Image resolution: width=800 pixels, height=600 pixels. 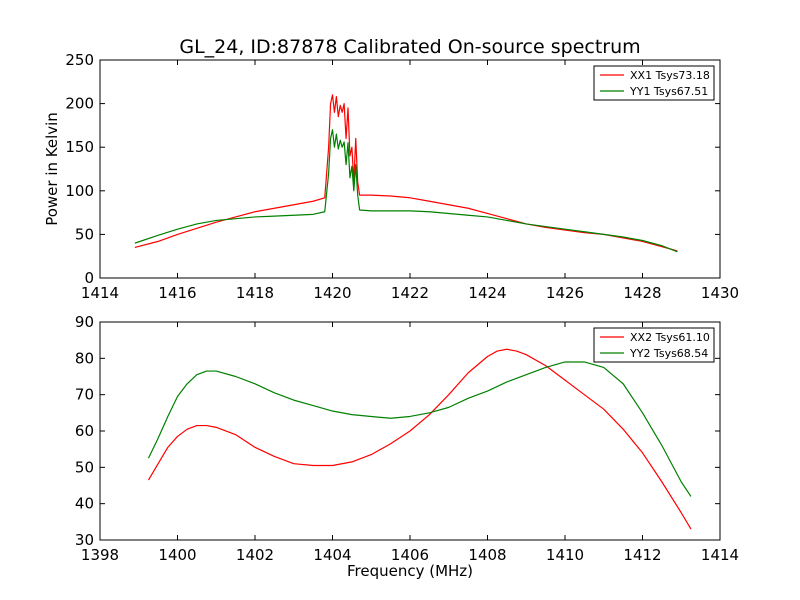 What do you see at coordinates (79, 147) in the screenshot?
I see `y-tick-label: 150` at bounding box center [79, 147].